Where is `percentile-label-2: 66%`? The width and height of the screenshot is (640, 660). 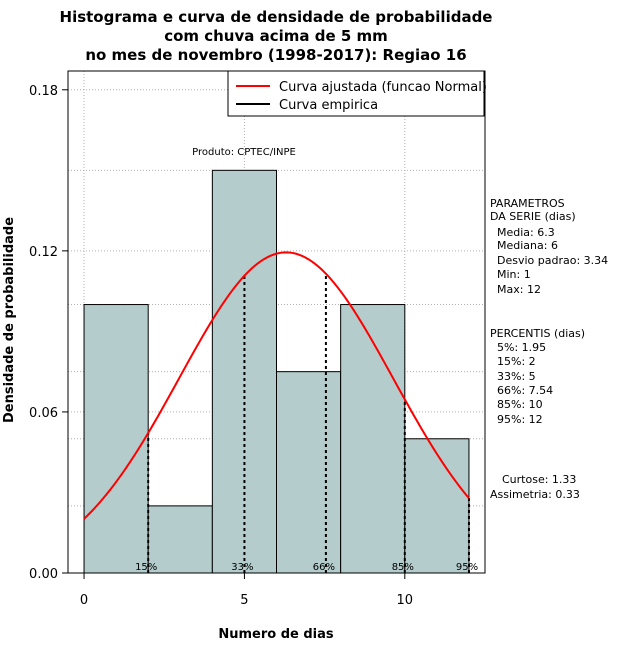
percentile-label-2: 66% is located at coordinates (324, 567).